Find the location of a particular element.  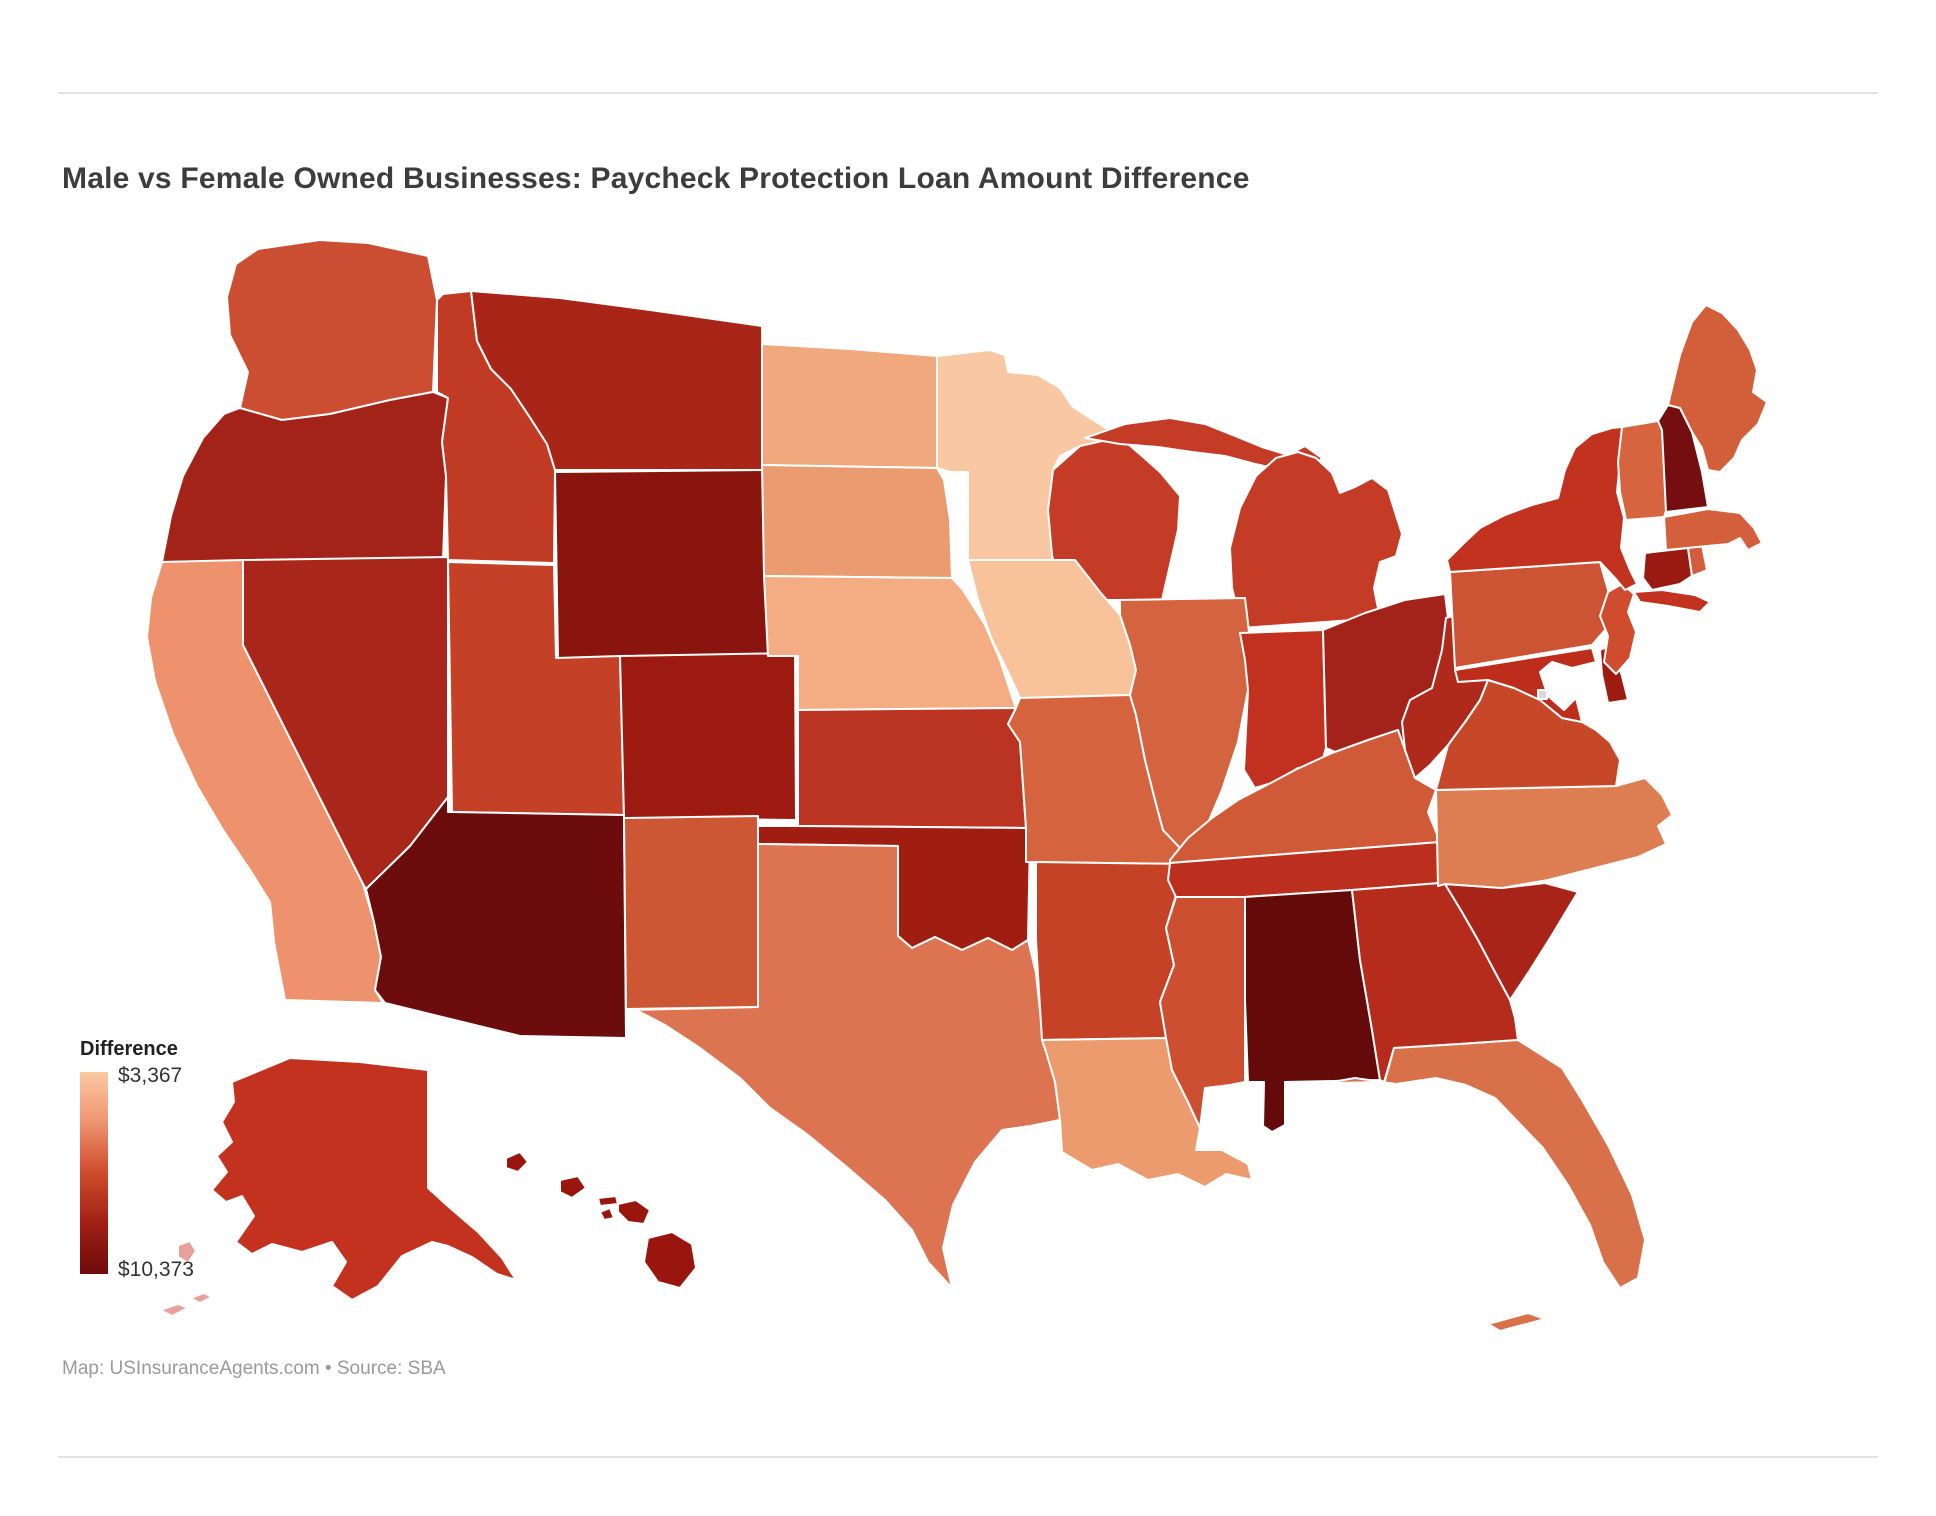

state-hawaii-big-island is located at coordinates (670, 1260).